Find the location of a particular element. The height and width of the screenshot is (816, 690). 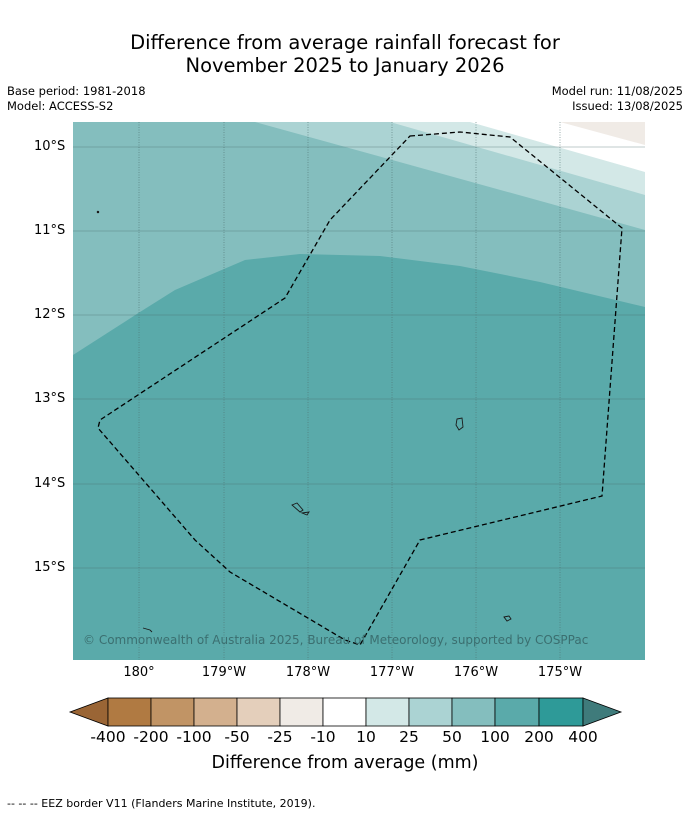

lat-label: 14°S is located at coordinates (50, 483).